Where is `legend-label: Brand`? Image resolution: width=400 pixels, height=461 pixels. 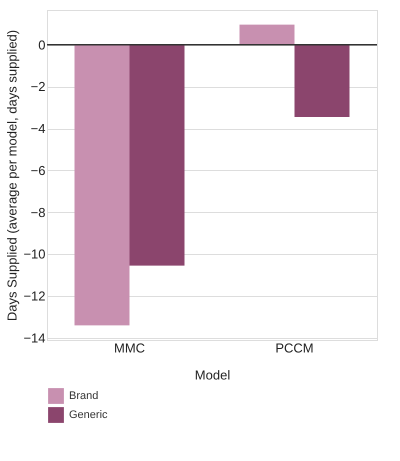 legend-label: Brand is located at coordinates (83, 396).